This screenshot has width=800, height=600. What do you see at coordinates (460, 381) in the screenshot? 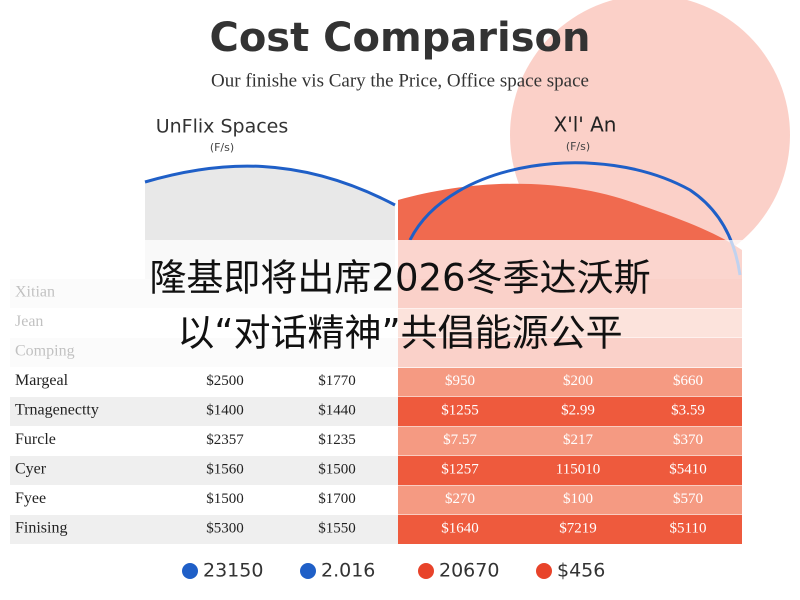
I see `cell: $950` at bounding box center [460, 381].